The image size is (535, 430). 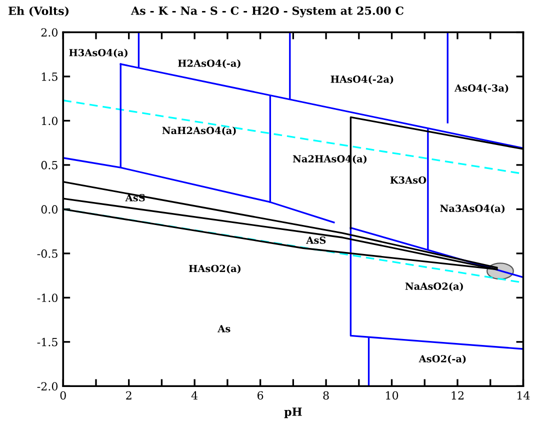 What do you see at coordinates (98, 53) in the screenshot?
I see `annotation: H3AsO4(a)` at bounding box center [98, 53].